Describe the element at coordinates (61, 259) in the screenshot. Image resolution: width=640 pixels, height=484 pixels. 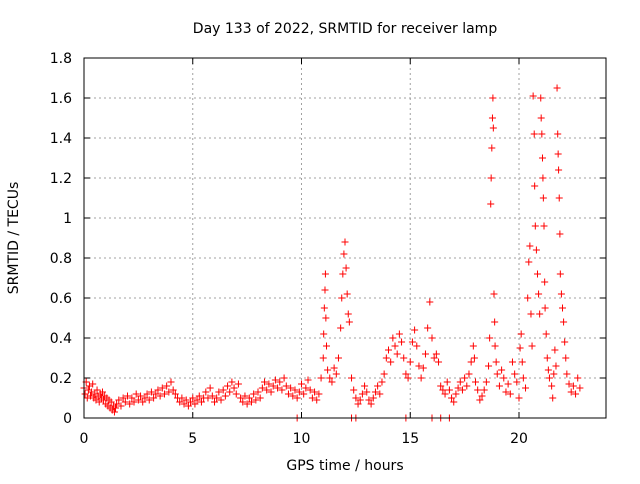
I see `y-tick-label: 0.8` at that location.